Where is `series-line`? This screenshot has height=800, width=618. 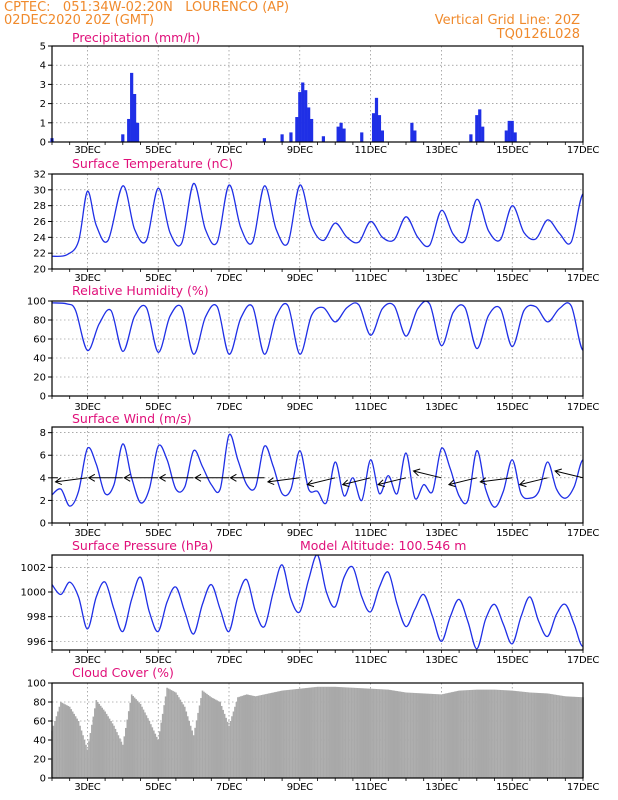 series-line is located at coordinates (317, 602).